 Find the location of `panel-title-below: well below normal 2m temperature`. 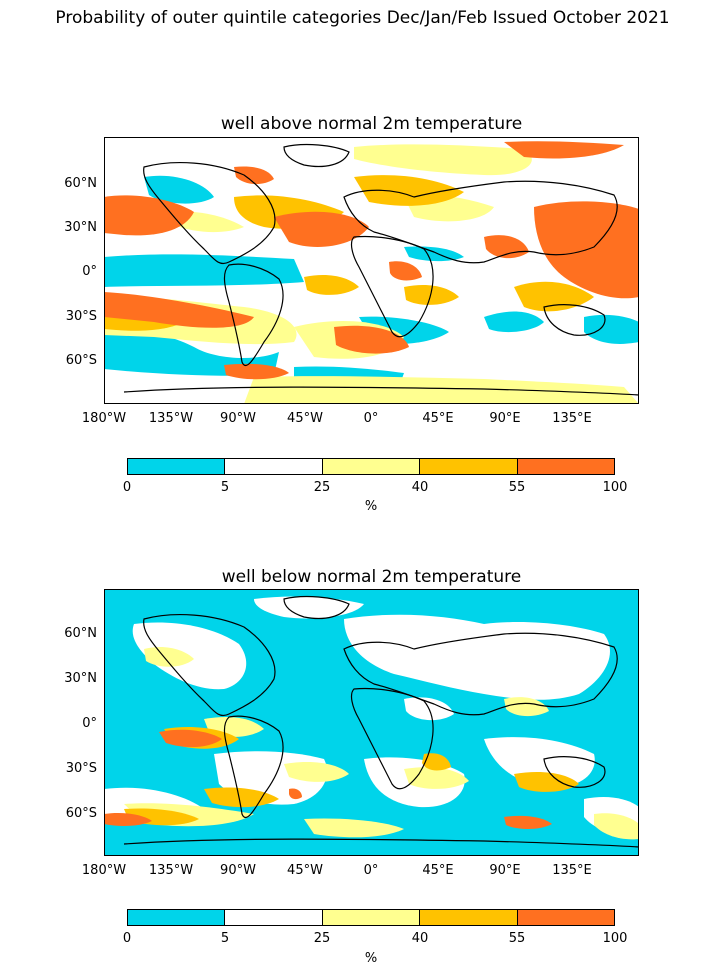

panel-title-below: well below normal 2m temperature is located at coordinates (371, 577).